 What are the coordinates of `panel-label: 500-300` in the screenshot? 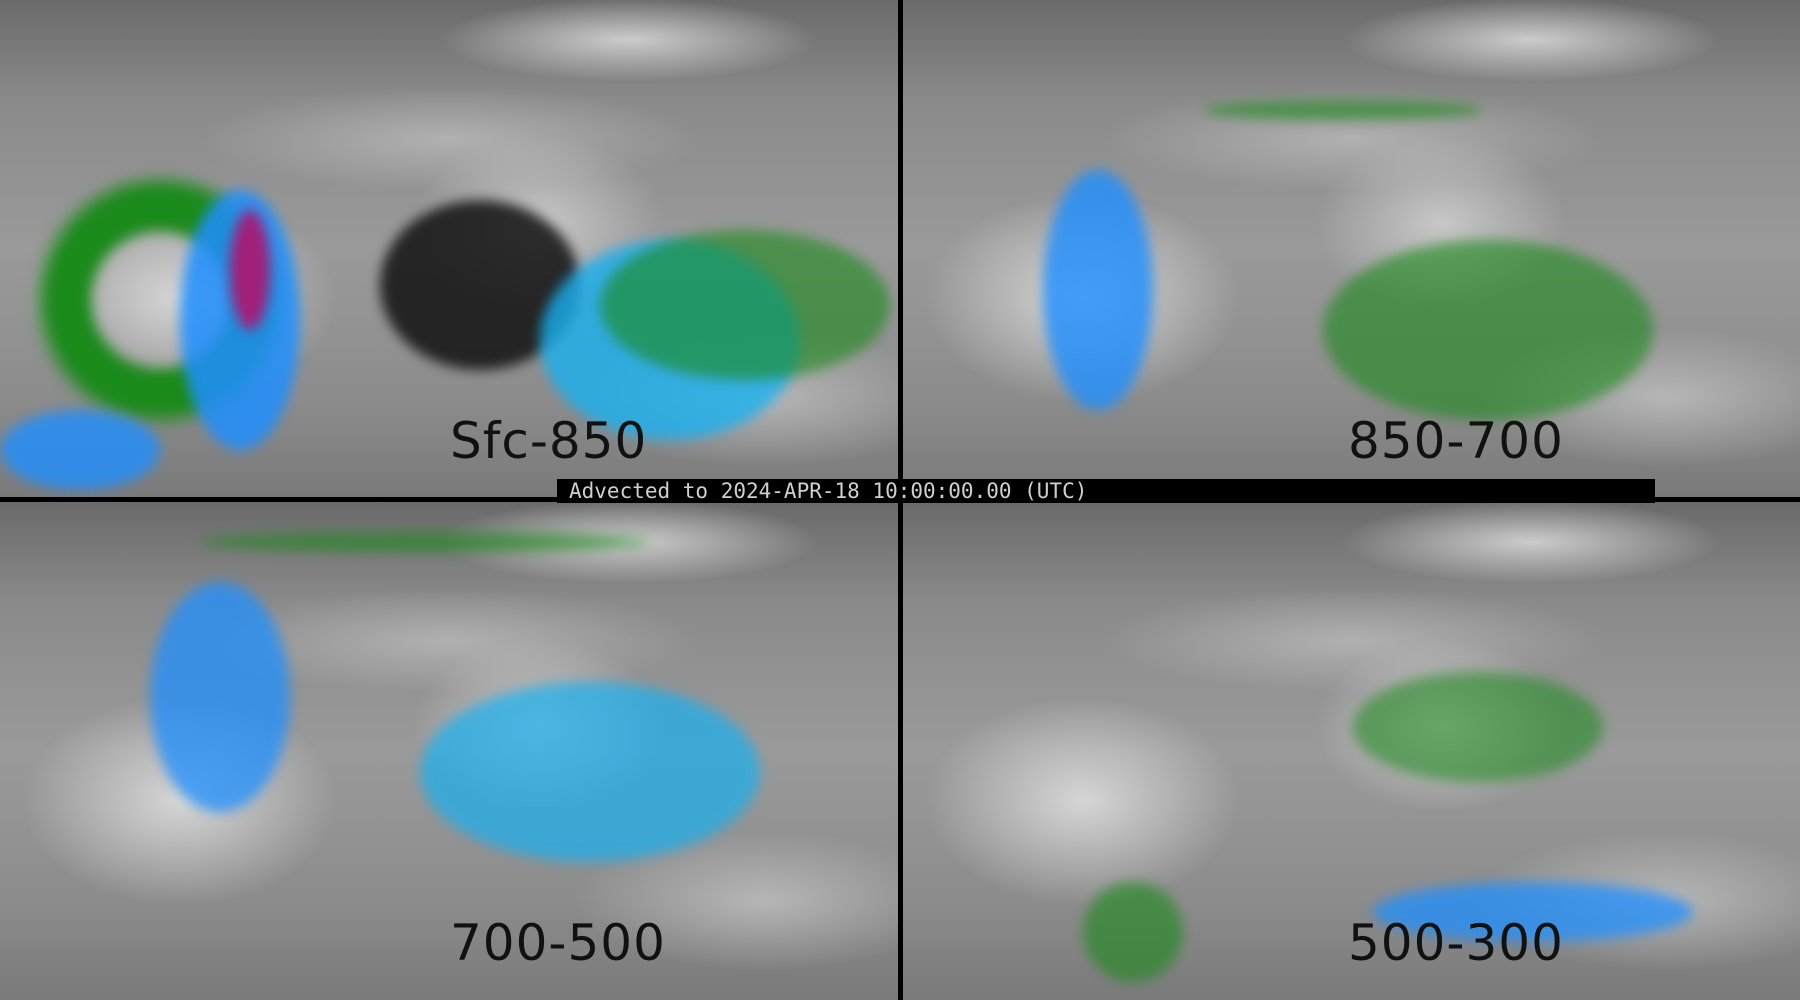 It's located at (1456, 943).